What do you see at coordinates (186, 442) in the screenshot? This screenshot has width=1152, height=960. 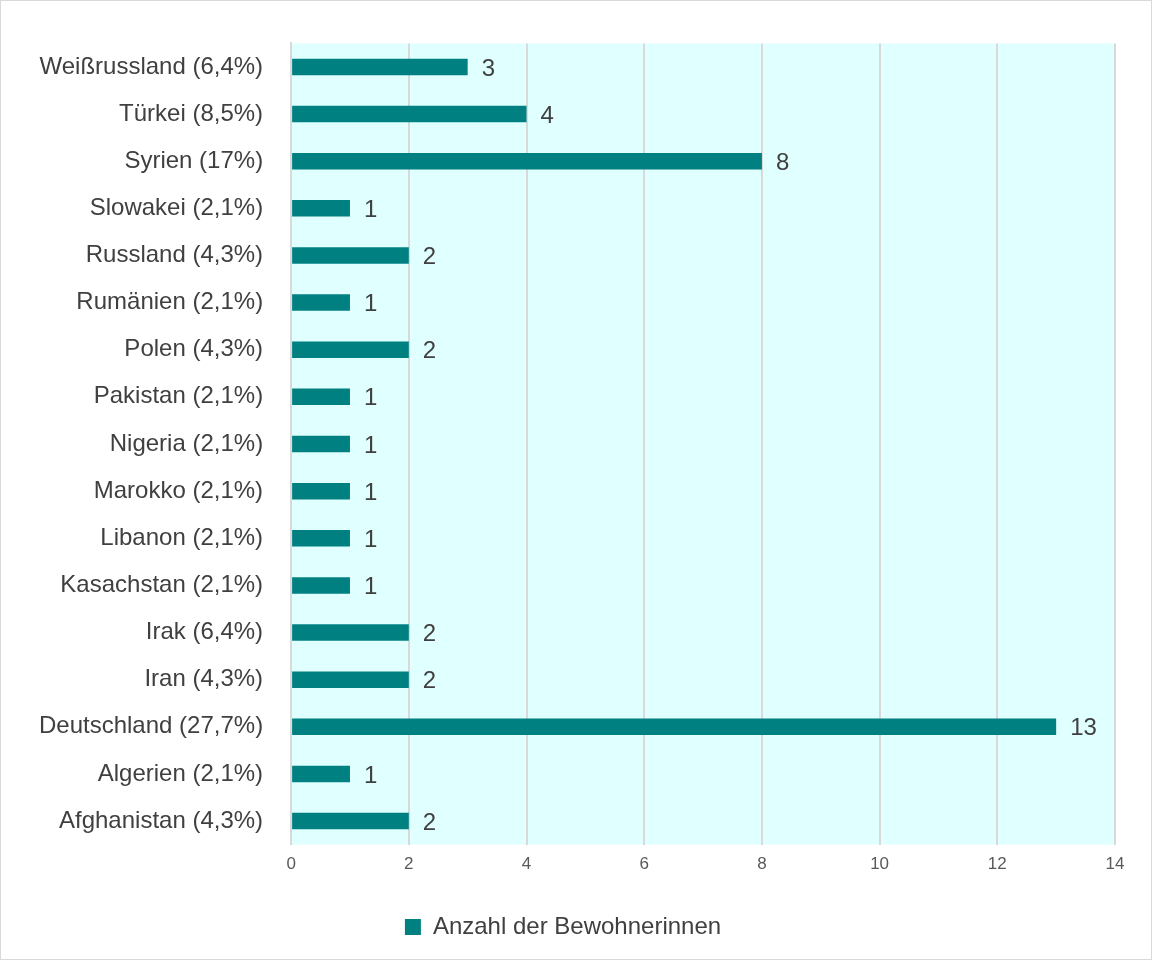 I see `y-tick-label: Nigeria (2,1%)` at bounding box center [186, 442].